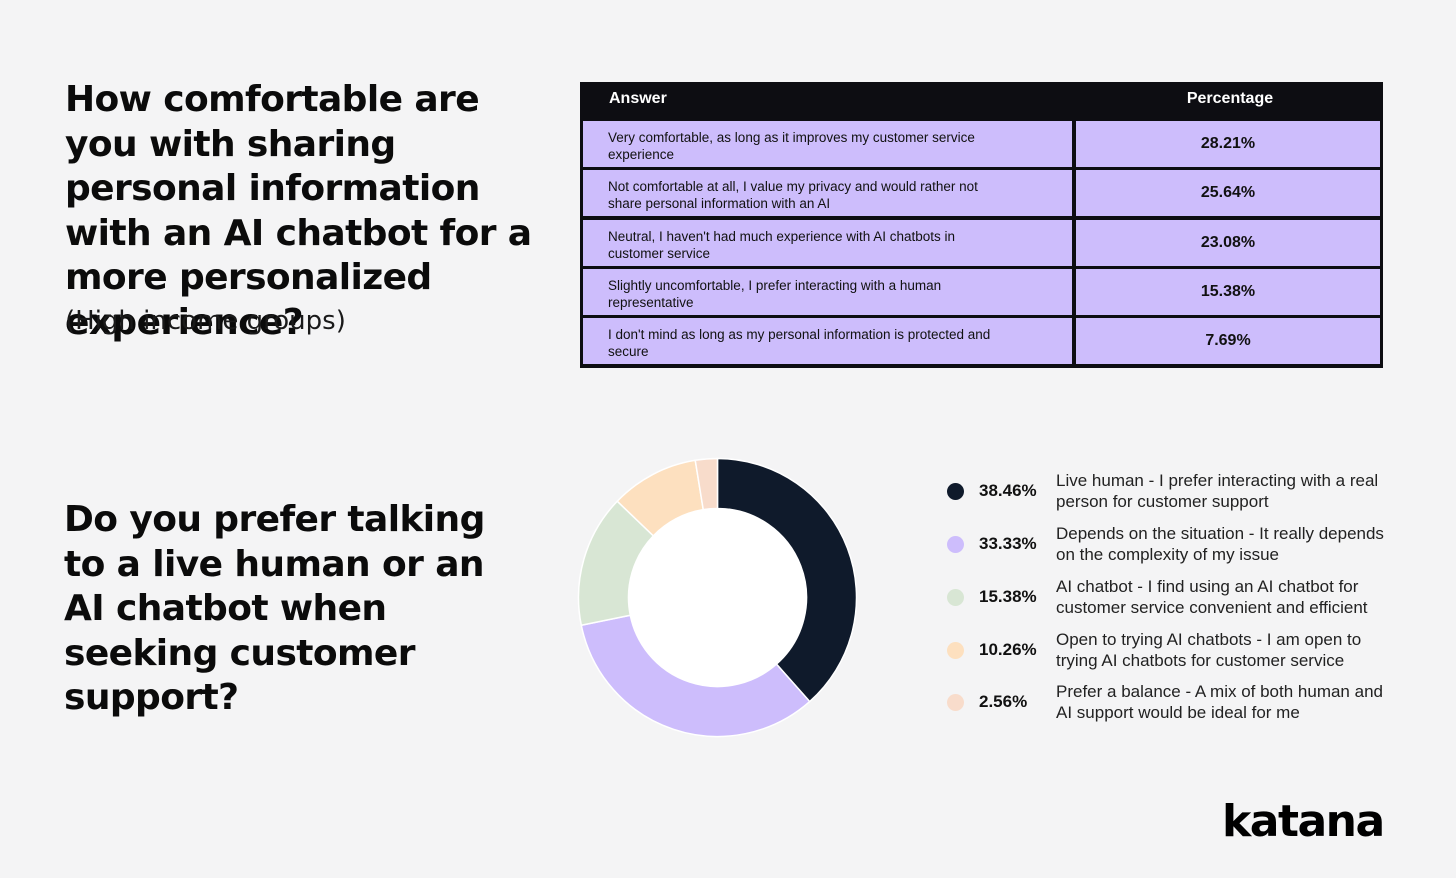  I want to click on legend-value: 33.33%, so click(1008, 543).